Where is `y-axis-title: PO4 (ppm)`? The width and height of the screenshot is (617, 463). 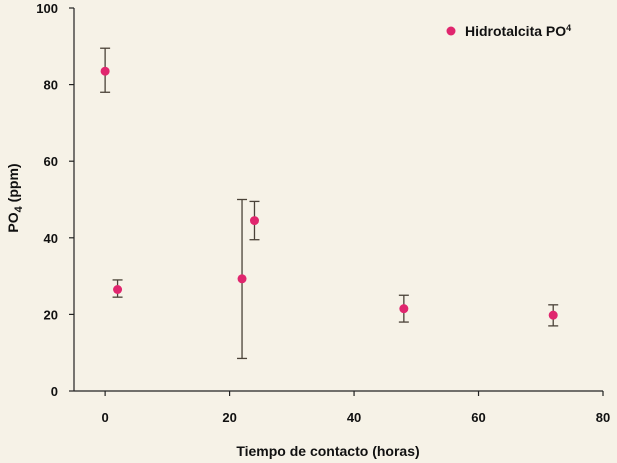 y-axis-title: PO4 (ppm) is located at coordinates (15, 197).